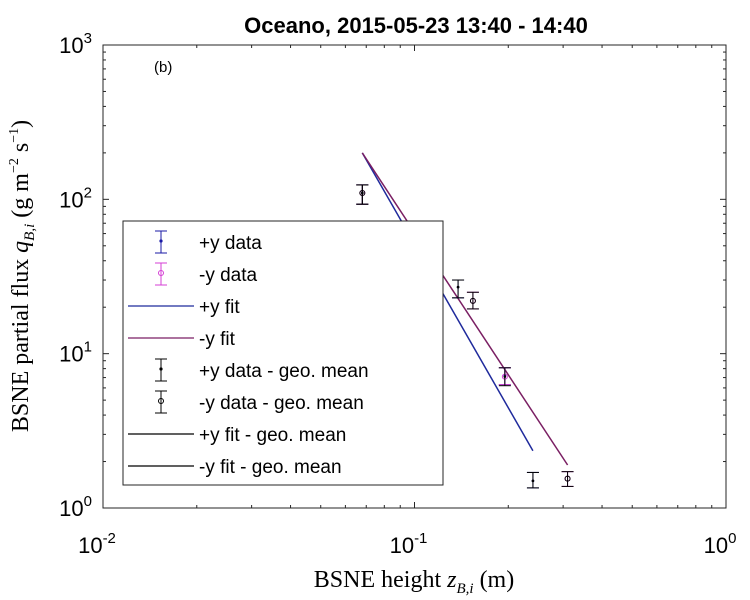  I want to click on x-axis-label: BSNE height zB,i (m), so click(414, 582).